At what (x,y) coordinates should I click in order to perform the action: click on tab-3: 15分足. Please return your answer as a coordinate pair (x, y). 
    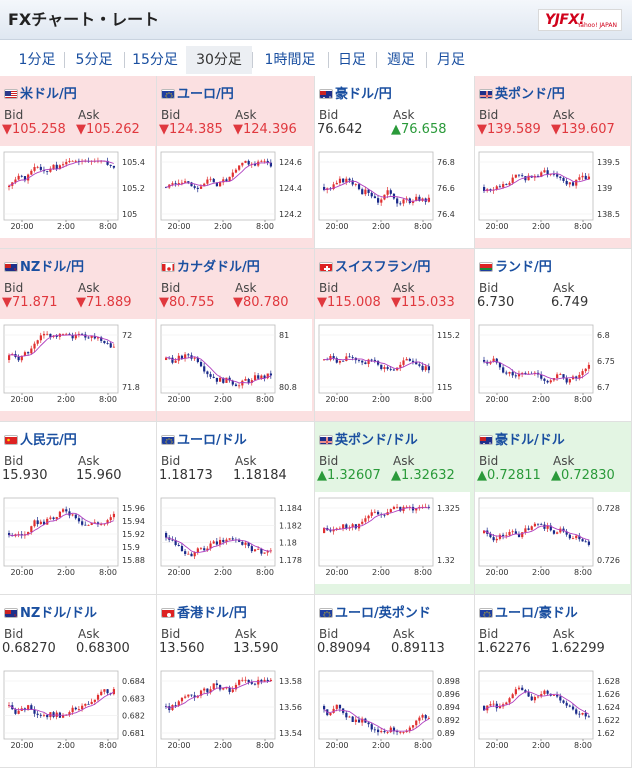
    Looking at the image, I should click on (155, 60).